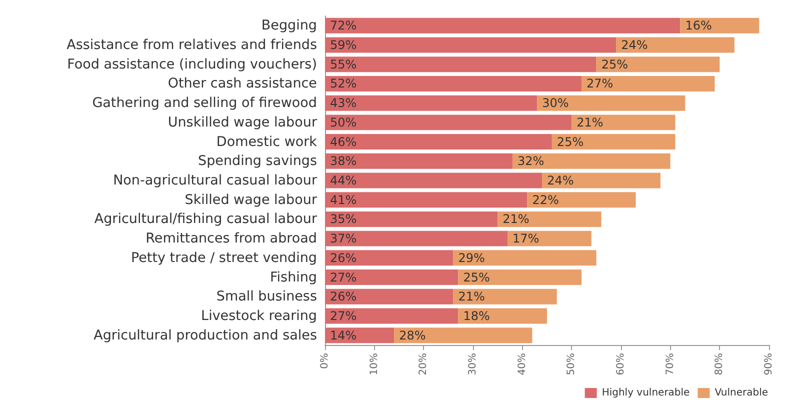 The image size is (791, 411). Describe the element at coordinates (243, 122) in the screenshot. I see `y-tick-label: Unskilled wage labour` at that location.